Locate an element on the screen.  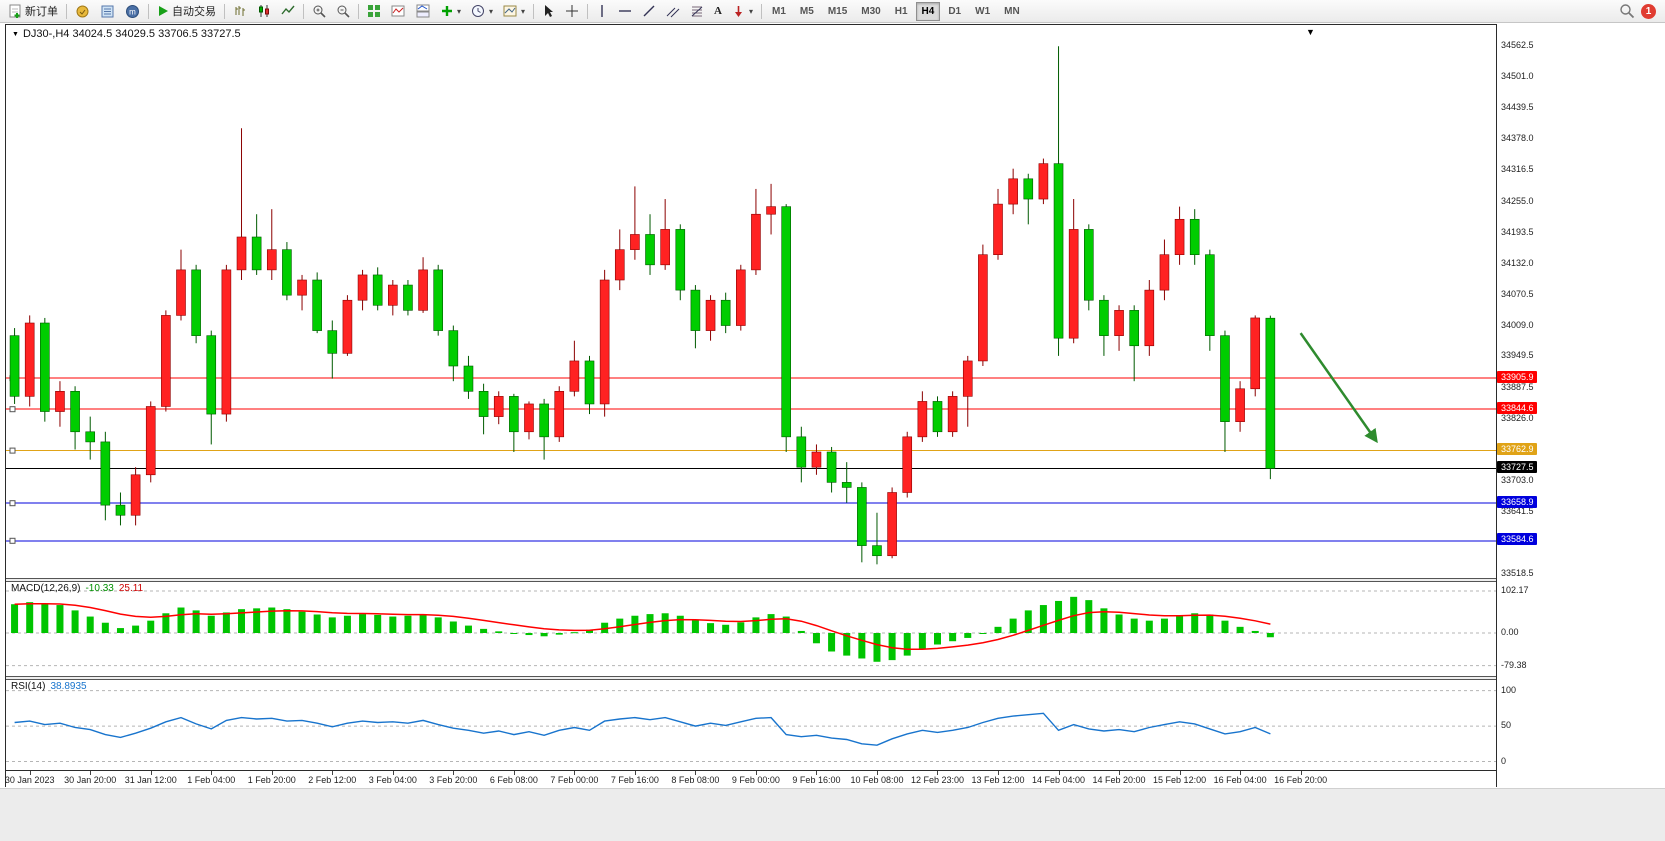
timeframe-h4: H4 is located at coordinates (928, 11).